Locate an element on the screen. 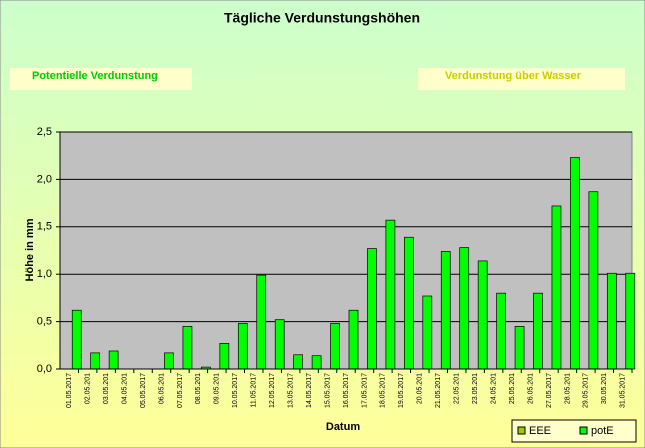 This screenshot has width=645, height=448. x-tick-label: 23.05.201 is located at coordinates (475, 388).